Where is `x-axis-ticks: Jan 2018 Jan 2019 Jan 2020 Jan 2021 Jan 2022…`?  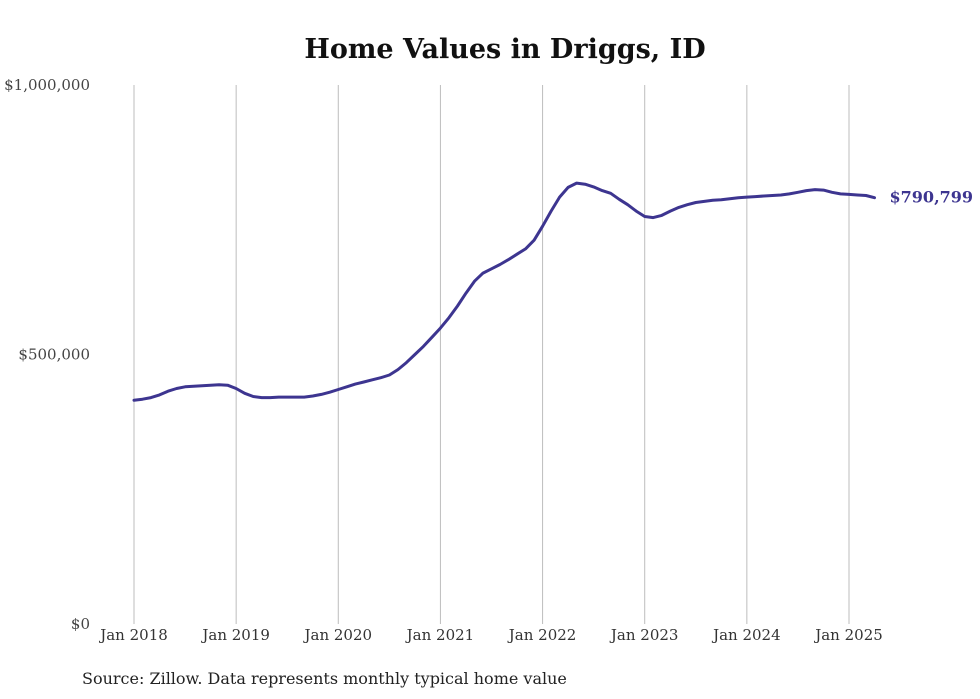
x-axis-ticks: Jan 2018 Jan 2019 Jan 2020 Jan 2021 Jan 2022… is located at coordinates (490, 635).